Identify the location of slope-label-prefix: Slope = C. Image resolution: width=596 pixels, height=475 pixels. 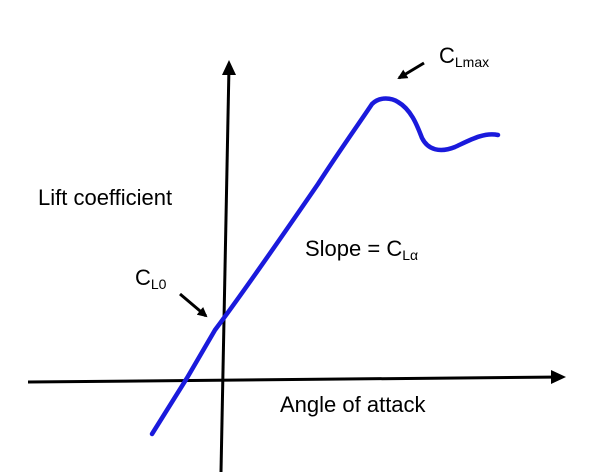
(353, 248).